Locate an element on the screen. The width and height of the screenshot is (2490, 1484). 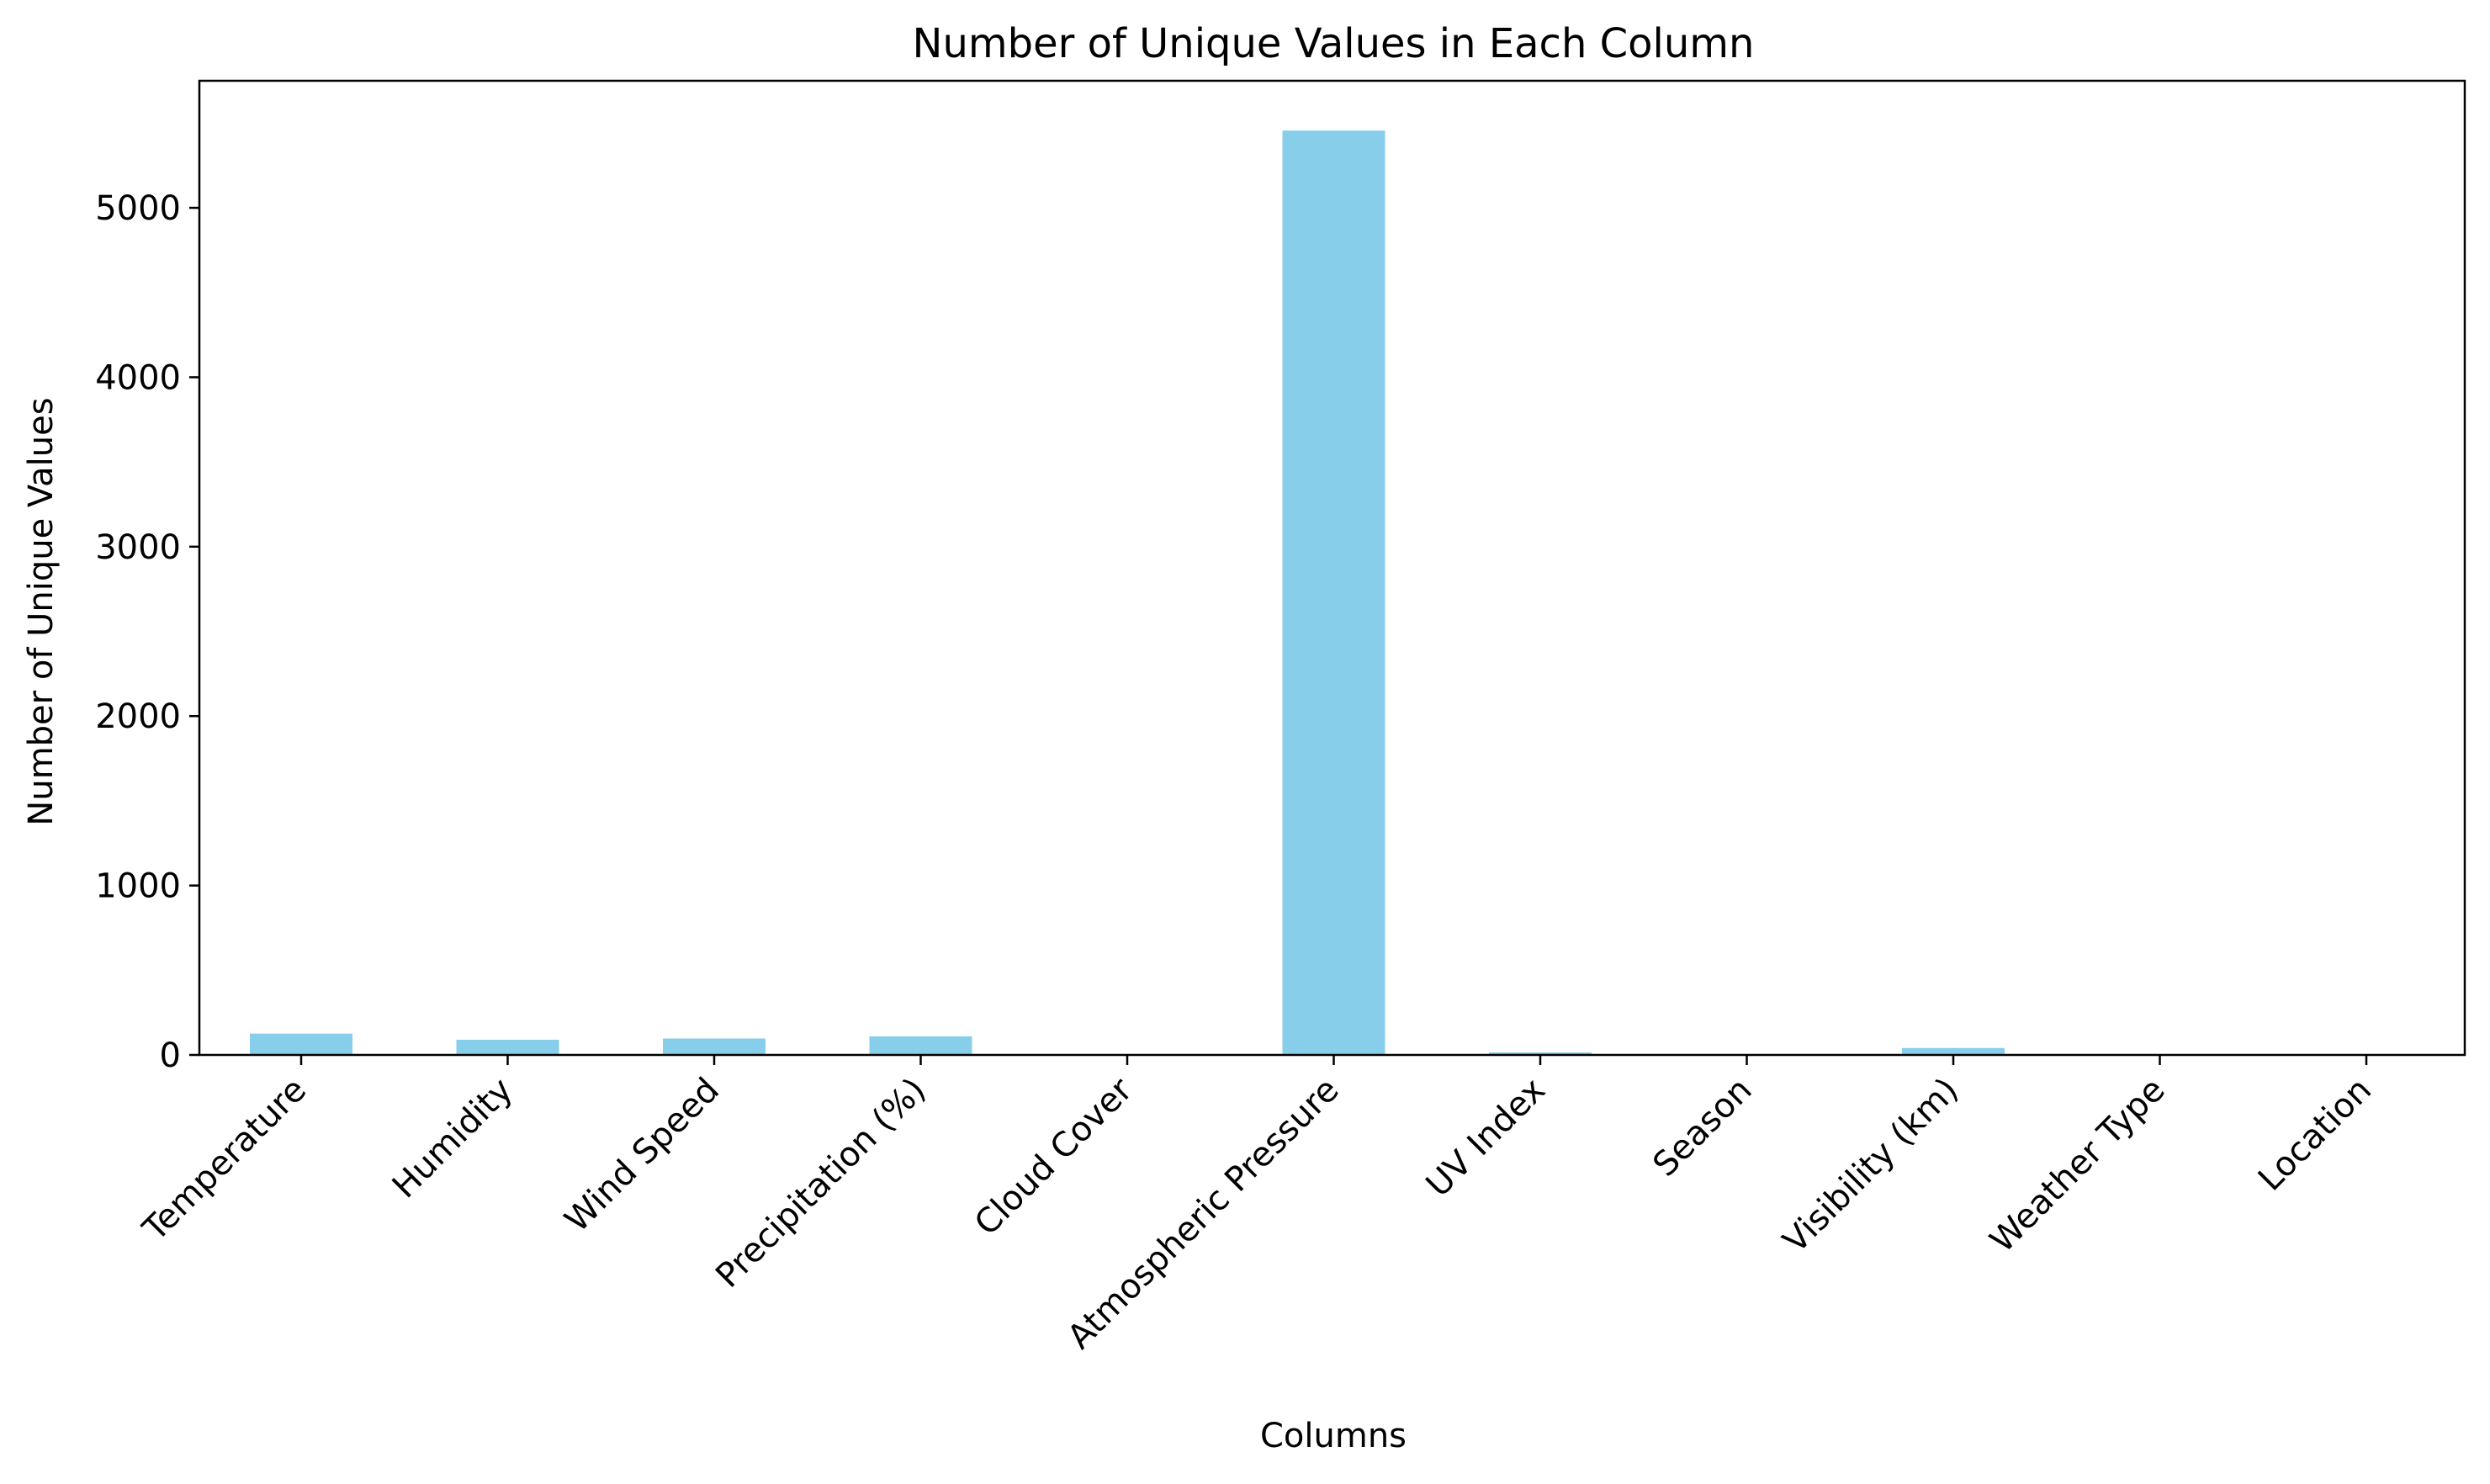
x-tick-label: Weather Type is located at coordinates (2078, 1166).